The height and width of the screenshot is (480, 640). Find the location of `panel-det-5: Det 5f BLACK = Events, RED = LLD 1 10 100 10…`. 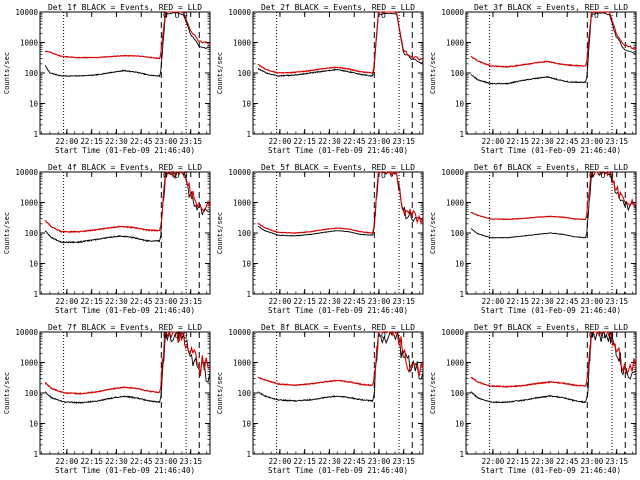

panel-det-5: Det 5f BLACK = Events, RED = LLD 1 10 100 10… is located at coordinates (320, 239).